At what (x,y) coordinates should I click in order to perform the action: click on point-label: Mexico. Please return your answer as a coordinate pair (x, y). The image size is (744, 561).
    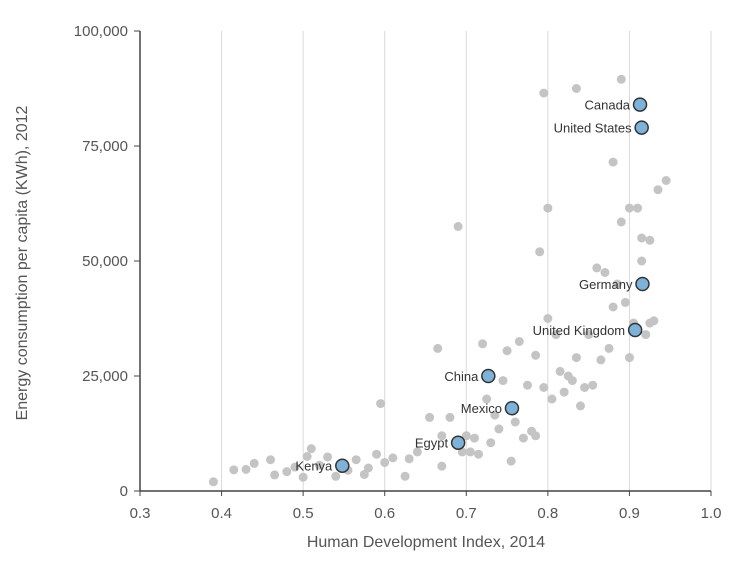
    Looking at the image, I should click on (481, 408).